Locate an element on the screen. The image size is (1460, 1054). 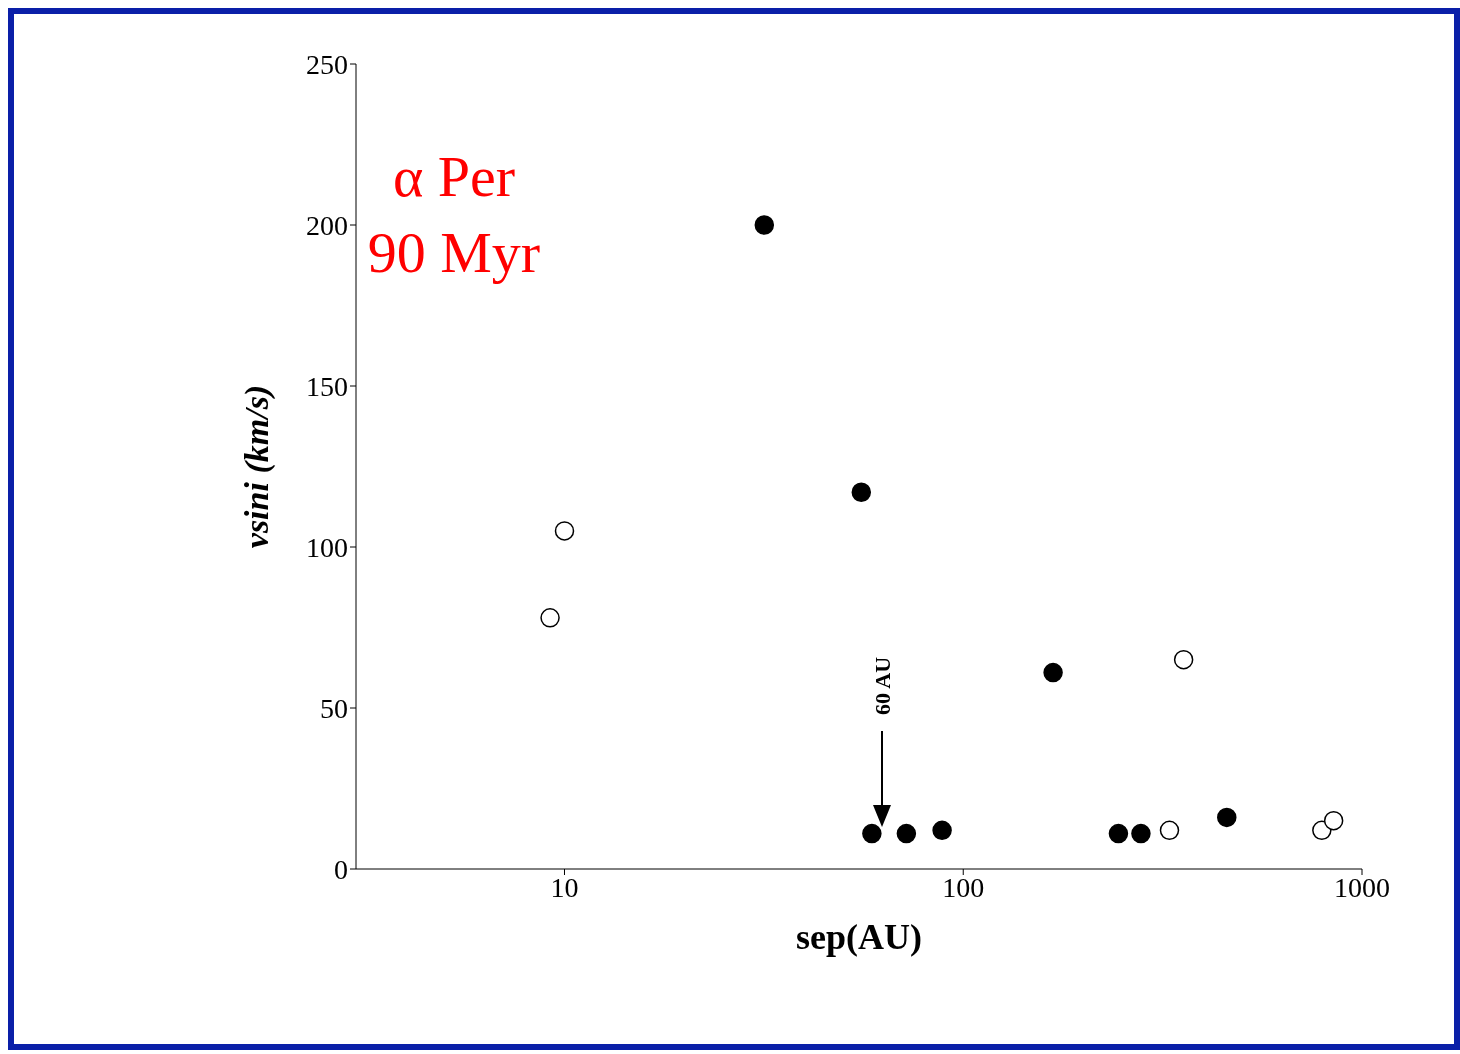
y-tick-label: 0 is located at coordinates (341, 869).